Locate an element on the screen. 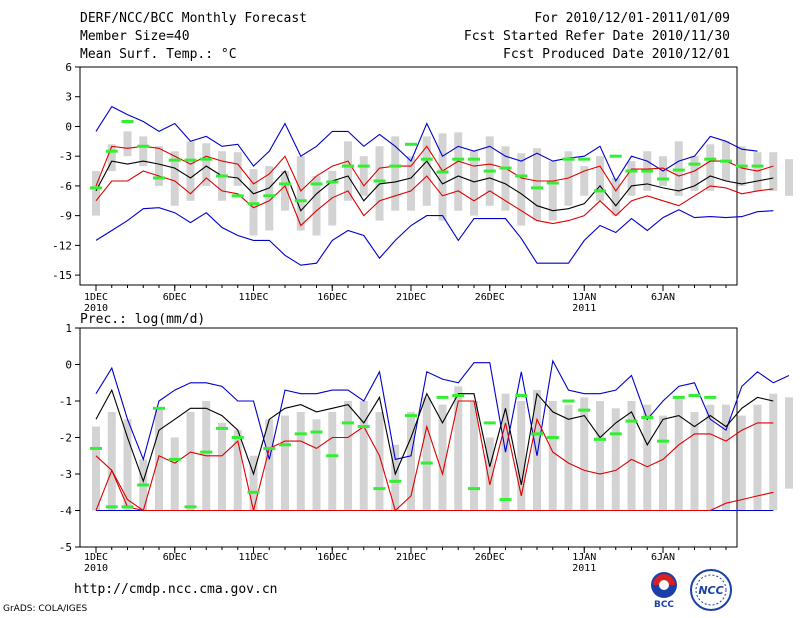 Image resolution: width=800 pixels, height=618 pixels. temp-ytick-label: 3 is located at coordinates (68, 97).